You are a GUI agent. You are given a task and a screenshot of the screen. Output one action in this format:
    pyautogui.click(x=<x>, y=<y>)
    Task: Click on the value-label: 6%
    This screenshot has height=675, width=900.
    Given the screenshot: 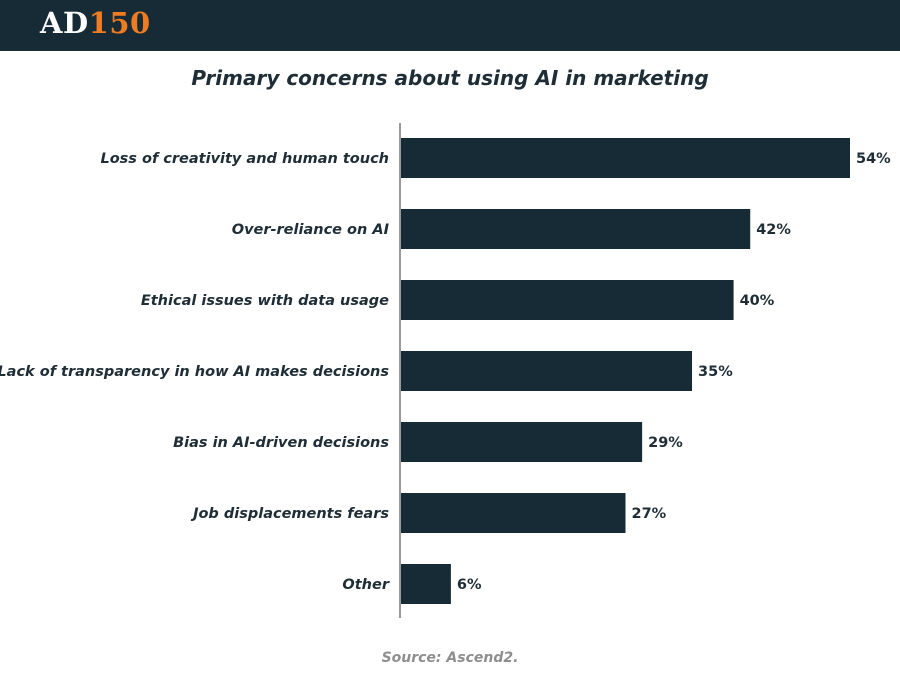 What is the action you would take?
    pyautogui.click(x=469, y=585)
    